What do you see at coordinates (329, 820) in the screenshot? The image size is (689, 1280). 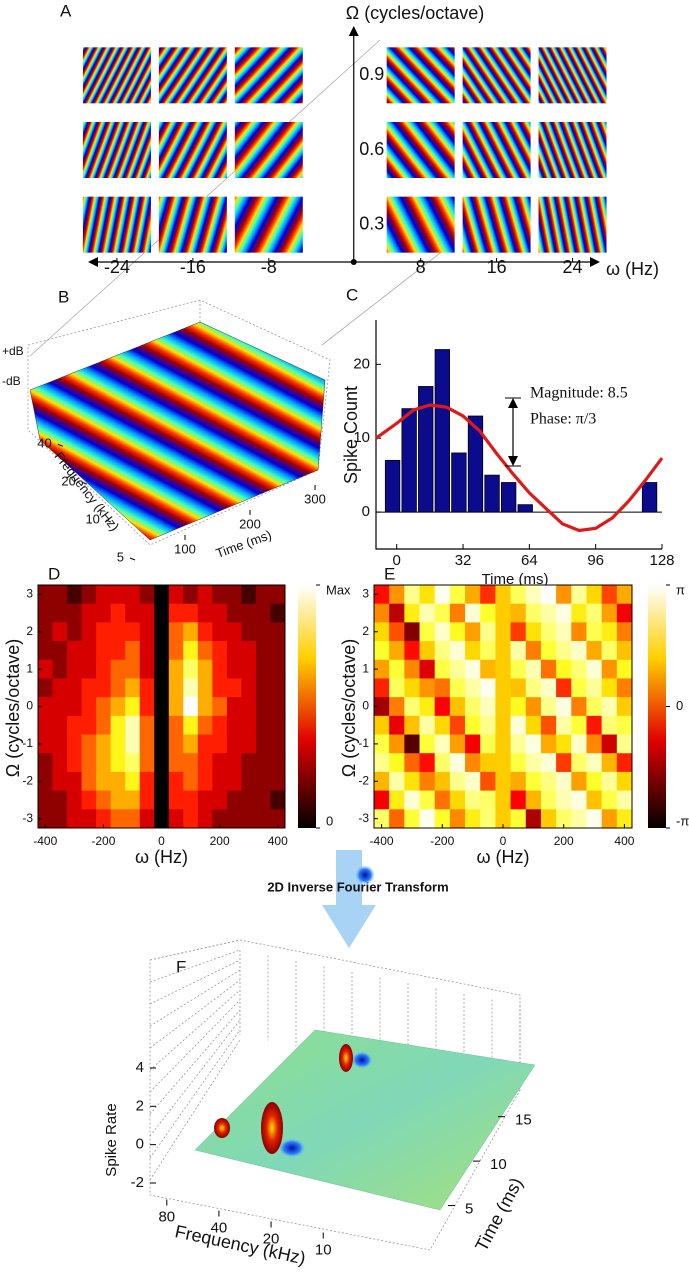 I see `colorbar-label: 0` at bounding box center [329, 820].